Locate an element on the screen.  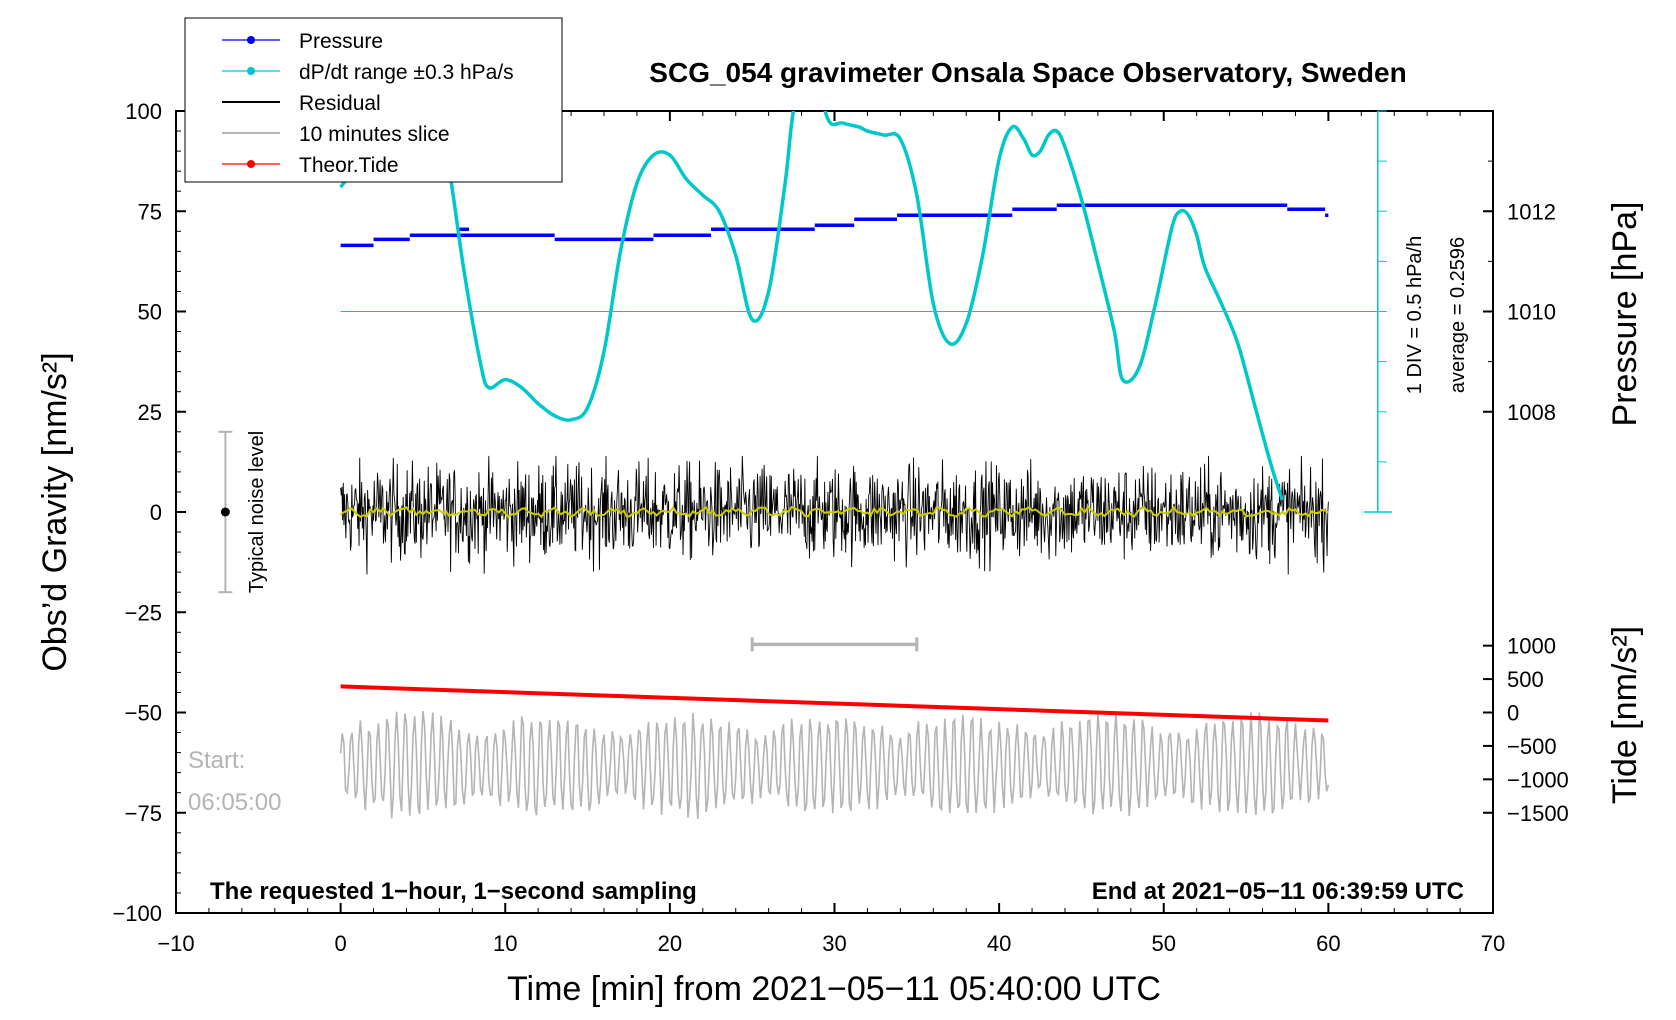
y-left-tick-label: 50 is located at coordinates (150, 312).